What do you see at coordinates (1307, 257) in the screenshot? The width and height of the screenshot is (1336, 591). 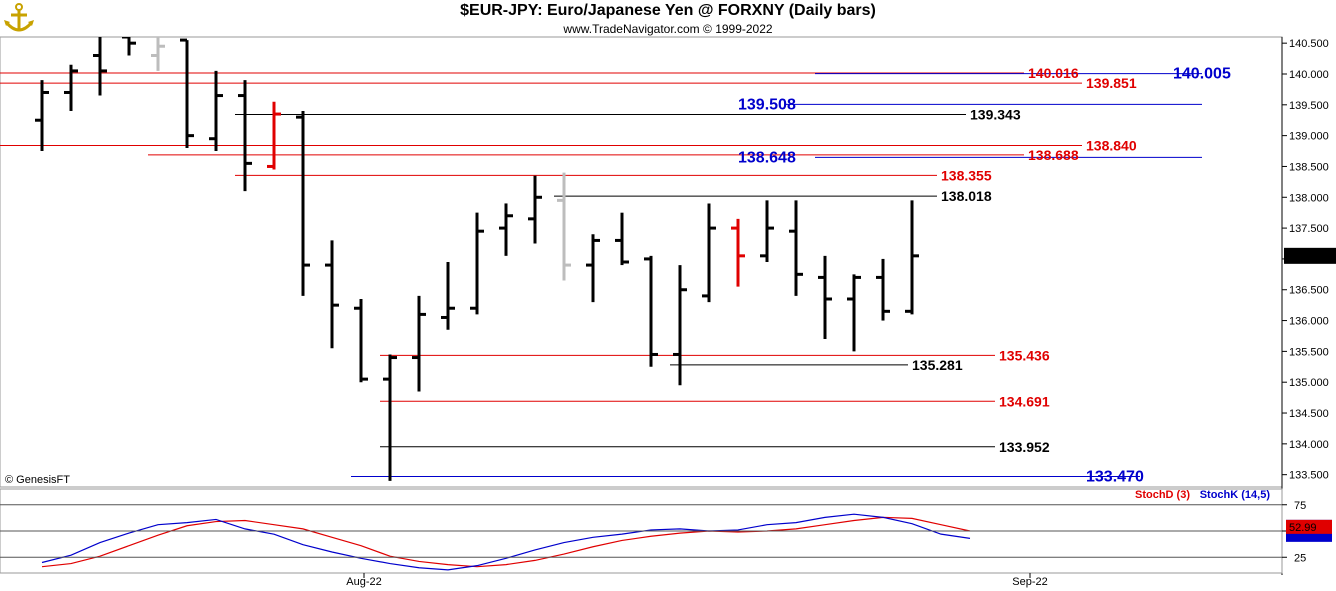 I see `last-price-label: 137.050` at bounding box center [1307, 257].